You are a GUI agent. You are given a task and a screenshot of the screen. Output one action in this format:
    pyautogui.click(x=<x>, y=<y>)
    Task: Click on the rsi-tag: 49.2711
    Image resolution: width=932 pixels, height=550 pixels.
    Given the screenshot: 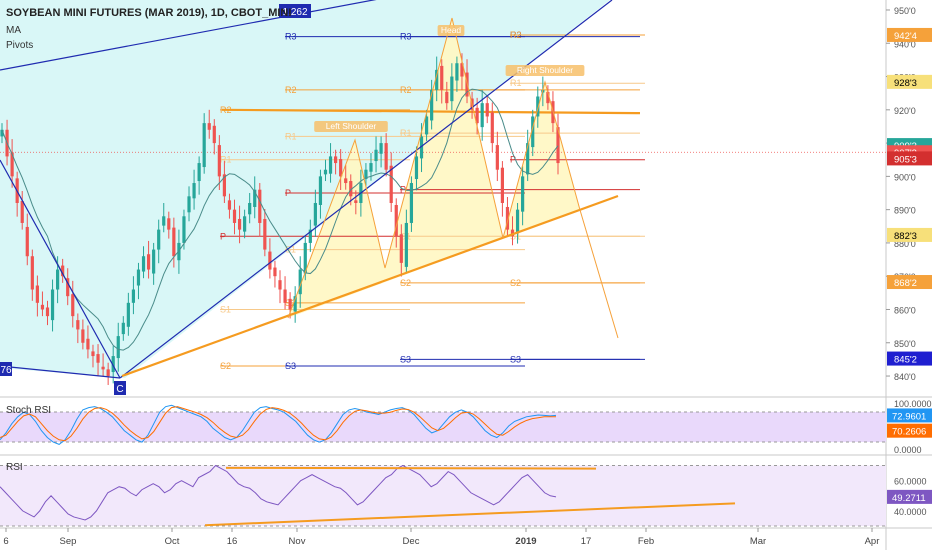 What is the action you would take?
    pyautogui.click(x=909, y=498)
    